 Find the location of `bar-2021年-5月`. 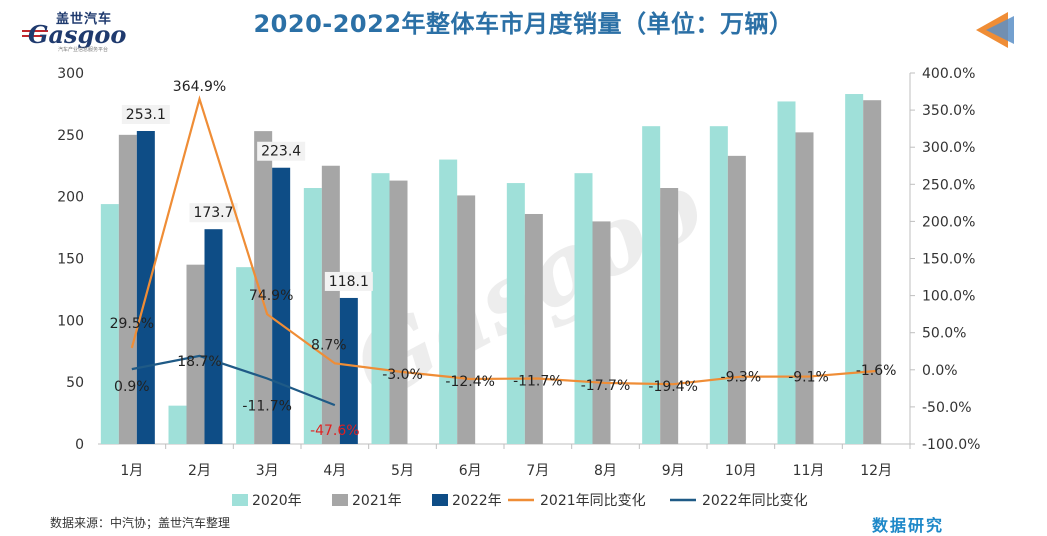

bar-2021年-5月 is located at coordinates (398, 312).